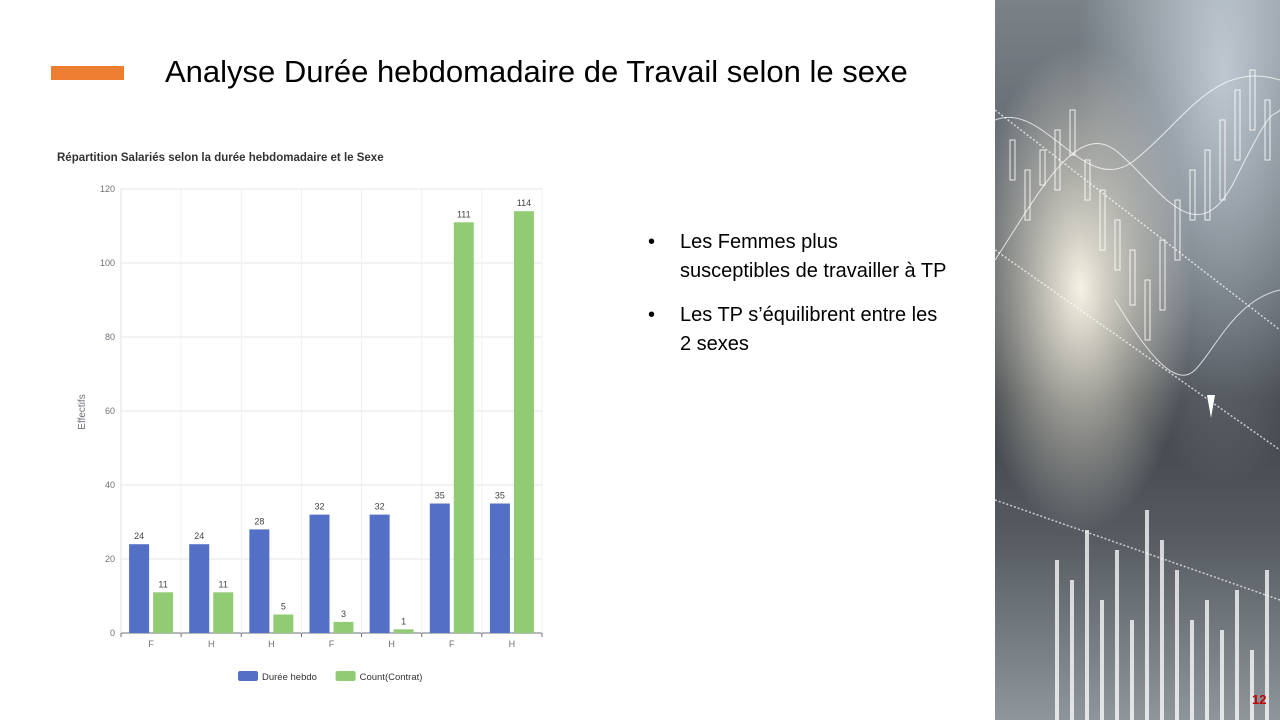  Describe the element at coordinates (112, 633) in the screenshot. I see `y-tick-label: 0` at that location.